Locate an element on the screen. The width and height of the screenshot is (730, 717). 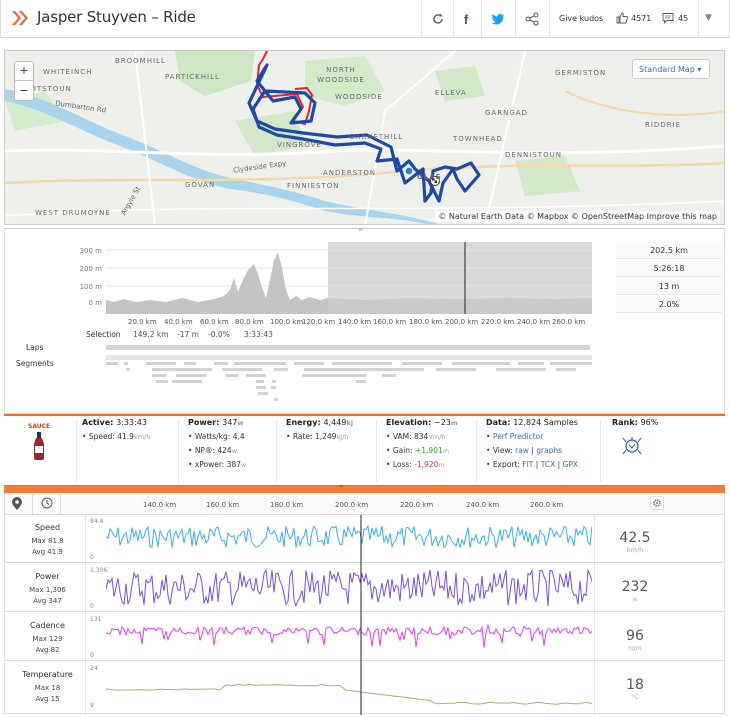
export-gpx-link: GPX is located at coordinates (570, 464).